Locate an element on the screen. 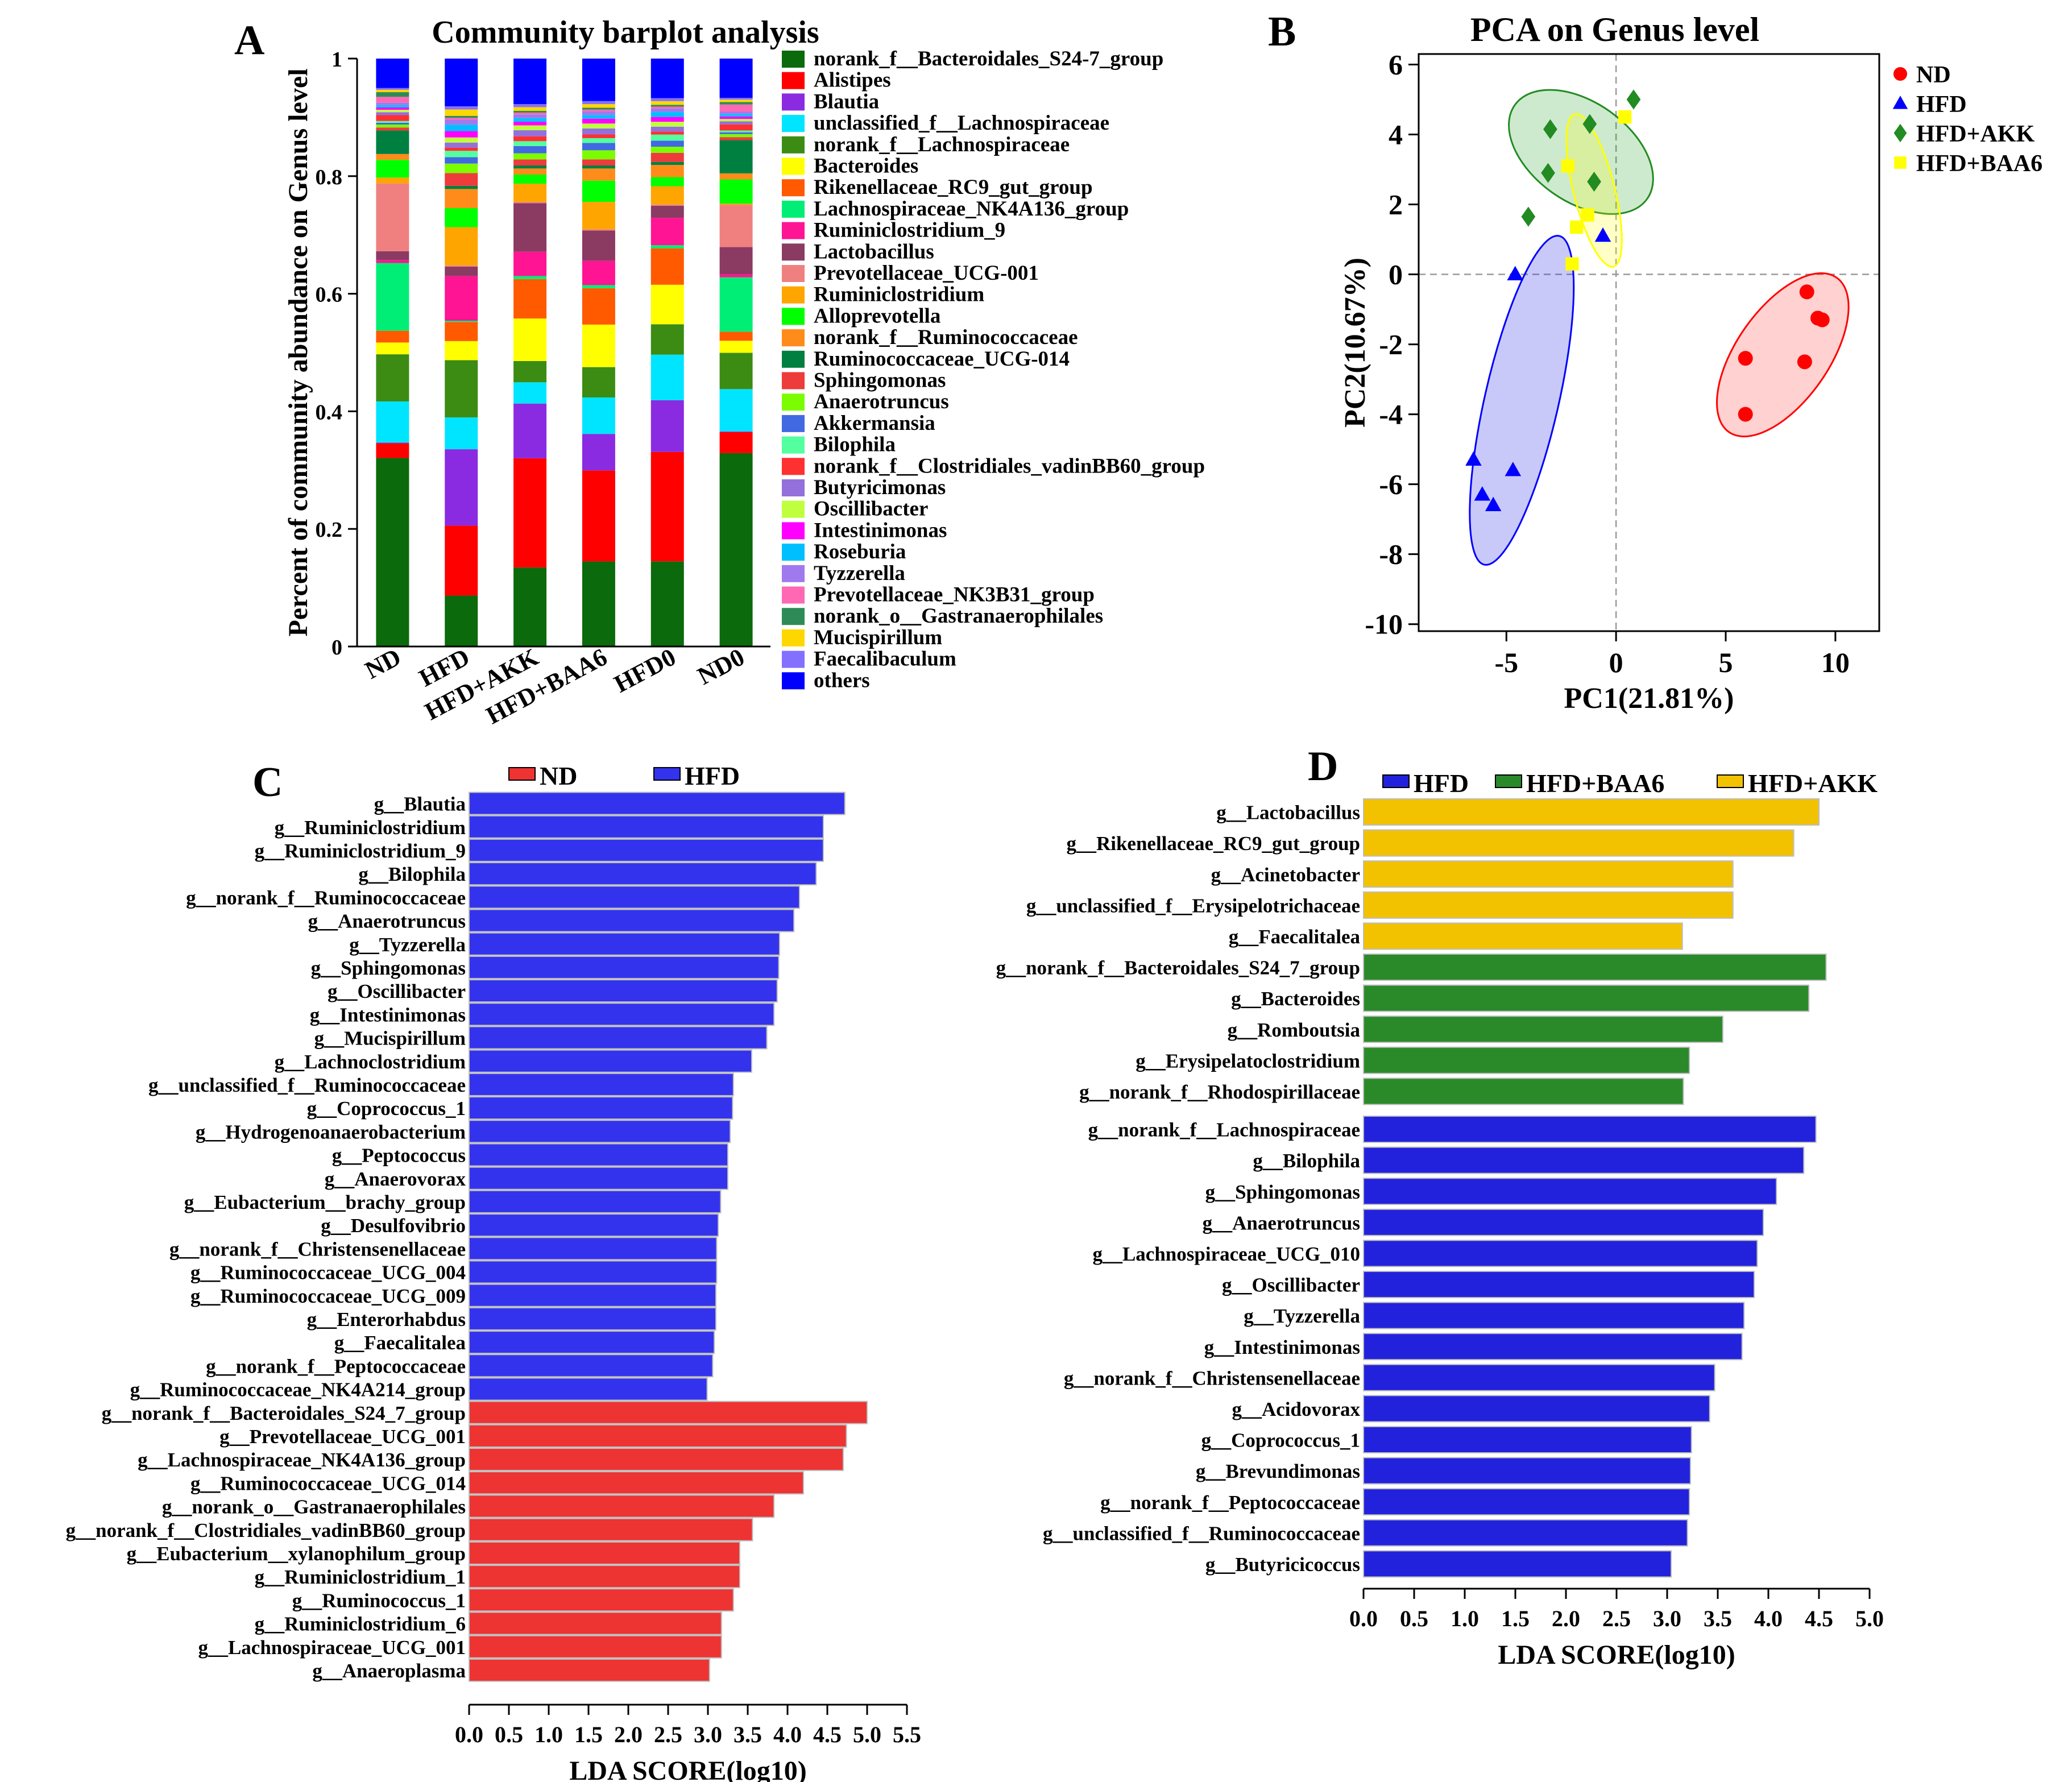 The height and width of the screenshot is (1782, 2072). legend-label-17: Akkermansia is located at coordinates (874, 423).